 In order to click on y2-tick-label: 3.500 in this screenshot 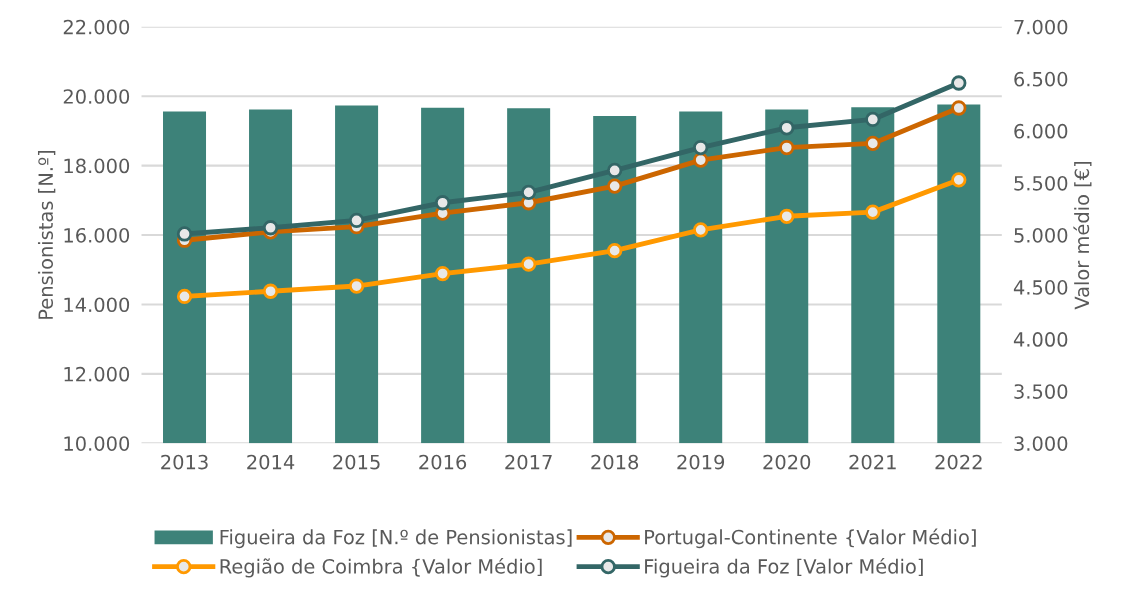, I will do `click(1041, 391)`.